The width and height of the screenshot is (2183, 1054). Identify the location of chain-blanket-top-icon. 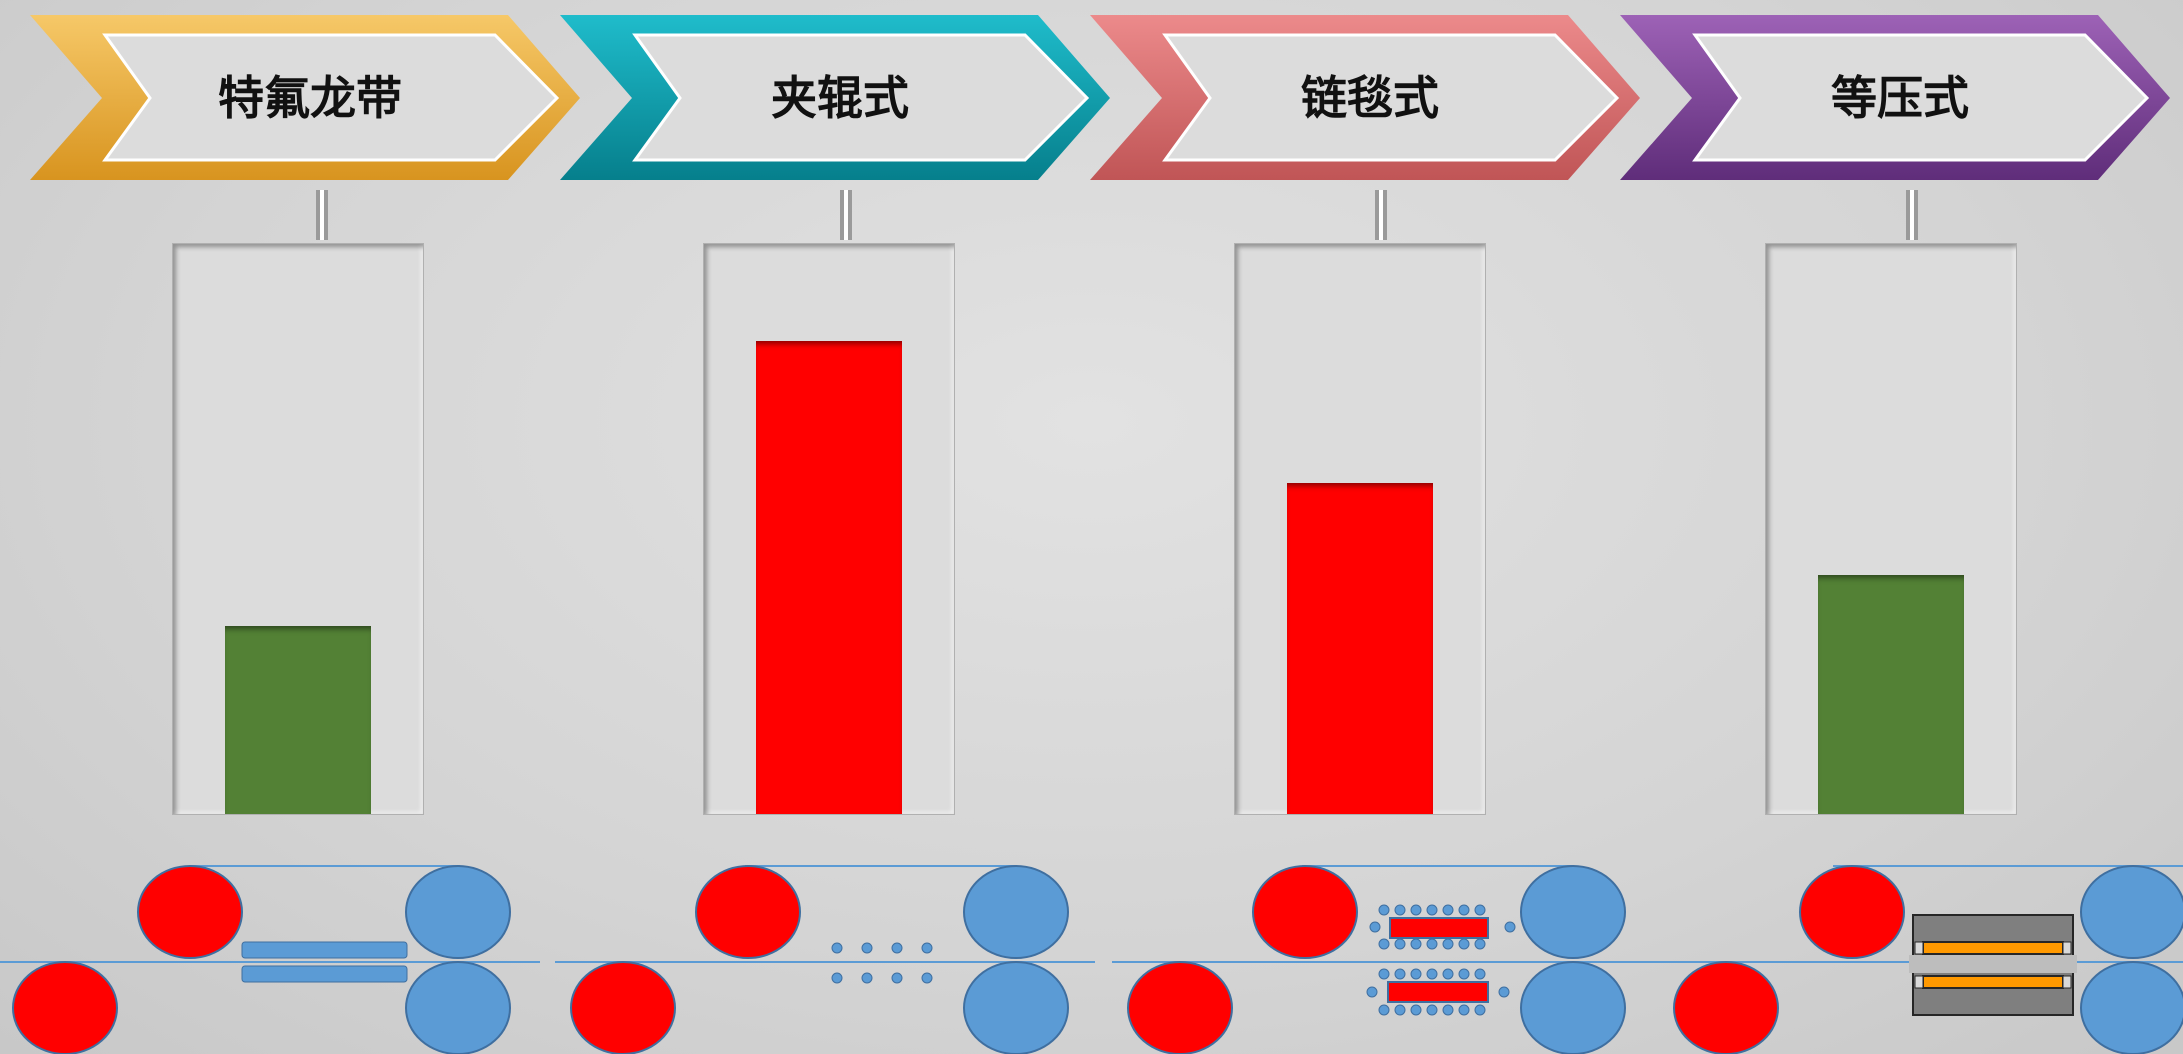
(1442, 927).